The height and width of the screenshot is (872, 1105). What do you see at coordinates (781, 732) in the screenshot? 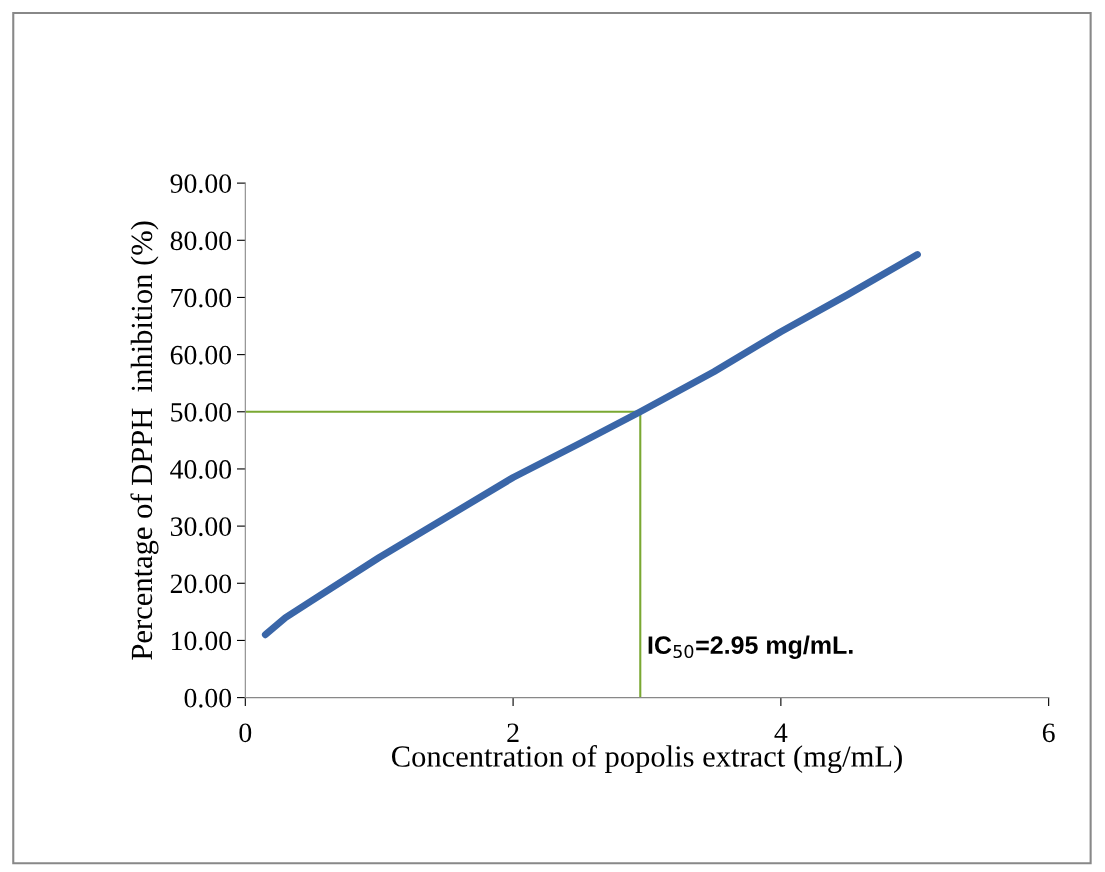
I see `x-tick-label: 4` at bounding box center [781, 732].